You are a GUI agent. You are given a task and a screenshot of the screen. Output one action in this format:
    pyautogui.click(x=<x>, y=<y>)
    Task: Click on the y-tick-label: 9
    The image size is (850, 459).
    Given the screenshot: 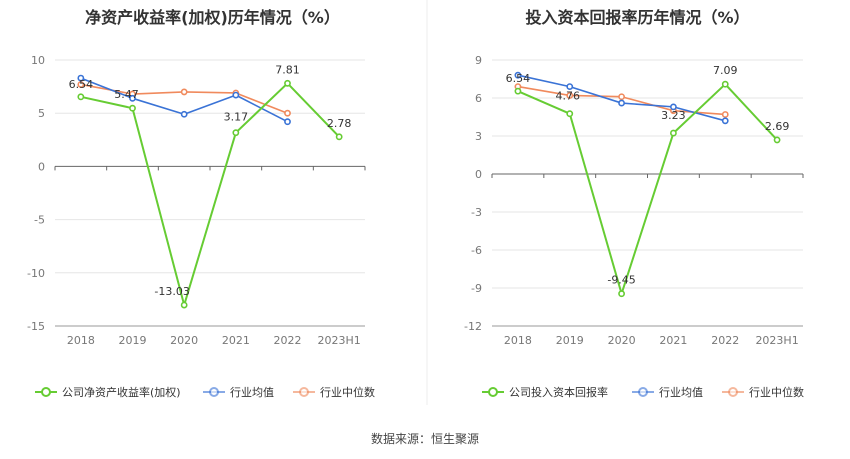 What is the action you would take?
    pyautogui.click(x=478, y=60)
    